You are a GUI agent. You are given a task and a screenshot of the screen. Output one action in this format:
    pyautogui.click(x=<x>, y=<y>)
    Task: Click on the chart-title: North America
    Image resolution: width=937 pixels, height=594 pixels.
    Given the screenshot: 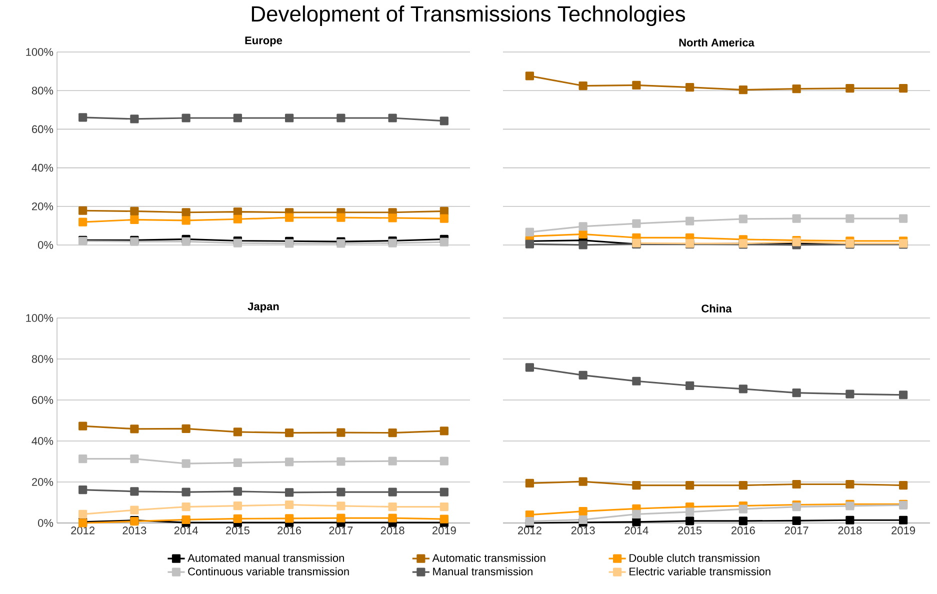 What is the action you would take?
    pyautogui.click(x=716, y=42)
    